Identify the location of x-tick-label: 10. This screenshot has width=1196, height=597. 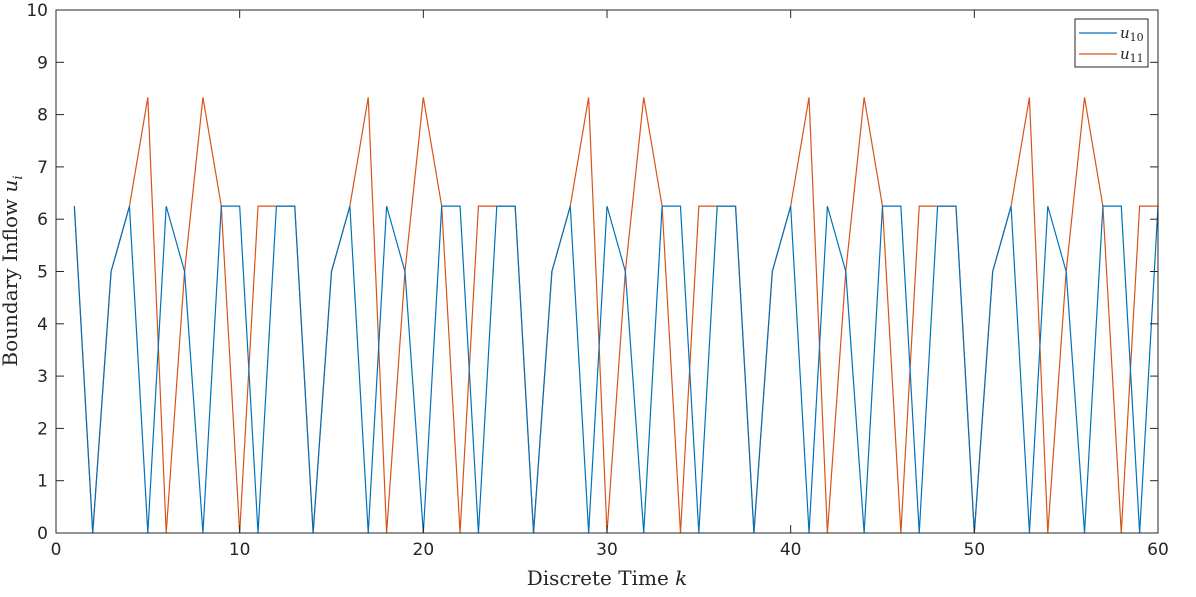
(240, 550).